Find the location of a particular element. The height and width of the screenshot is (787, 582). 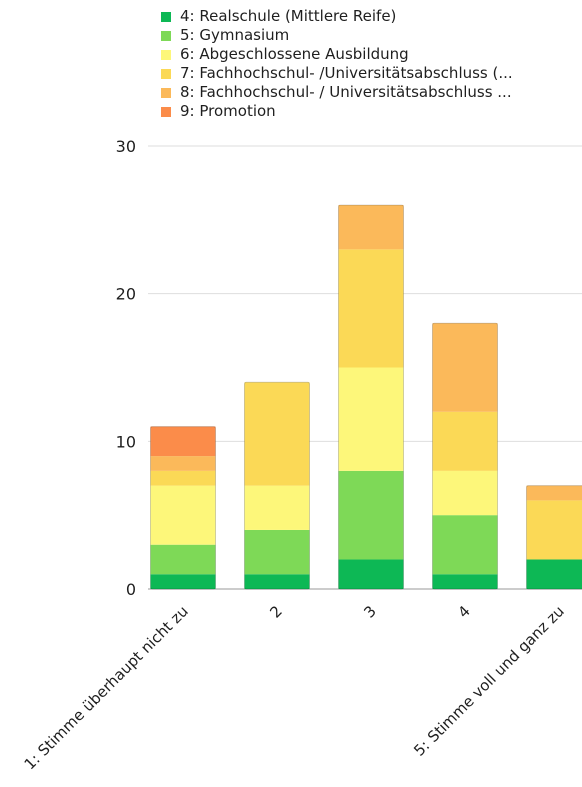

legend-item: 5: Gymnasium is located at coordinates (337, 35).